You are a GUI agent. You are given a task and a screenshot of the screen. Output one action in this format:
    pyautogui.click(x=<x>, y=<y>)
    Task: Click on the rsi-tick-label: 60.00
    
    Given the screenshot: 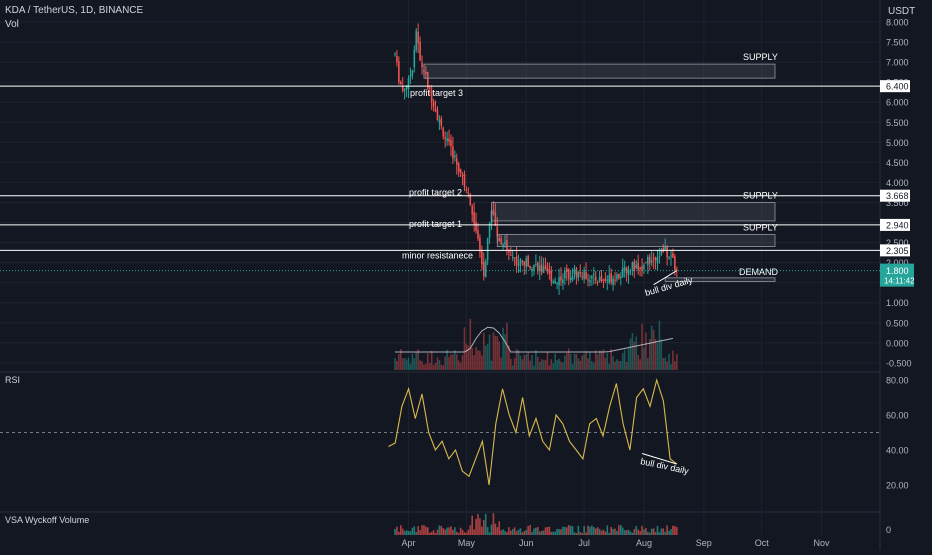 What is the action you would take?
    pyautogui.click(x=897, y=416)
    